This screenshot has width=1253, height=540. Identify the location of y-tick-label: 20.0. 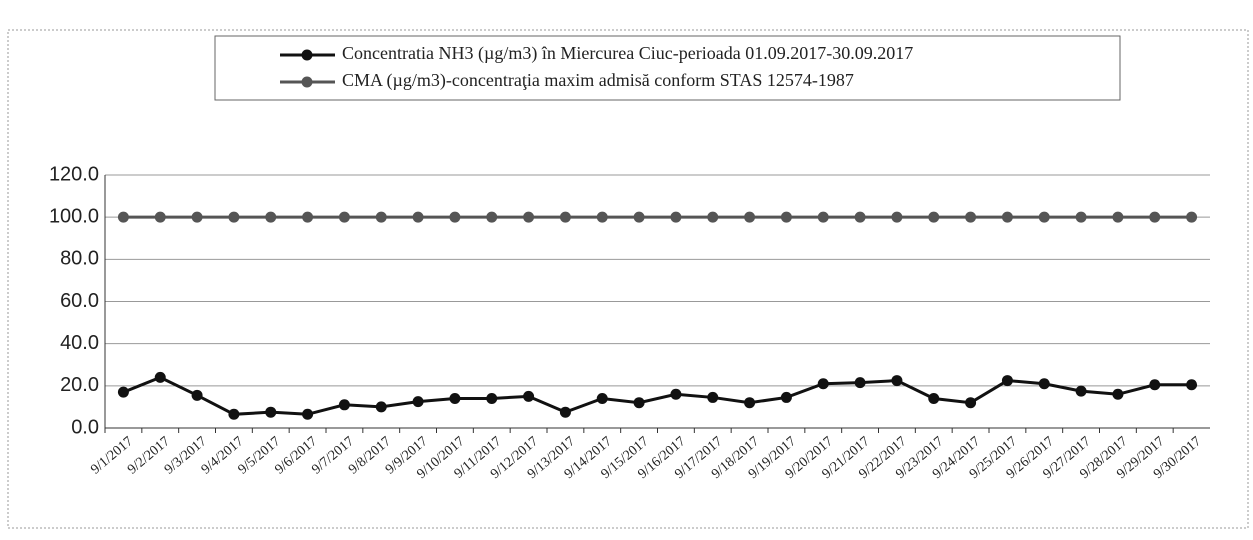
(79, 385).